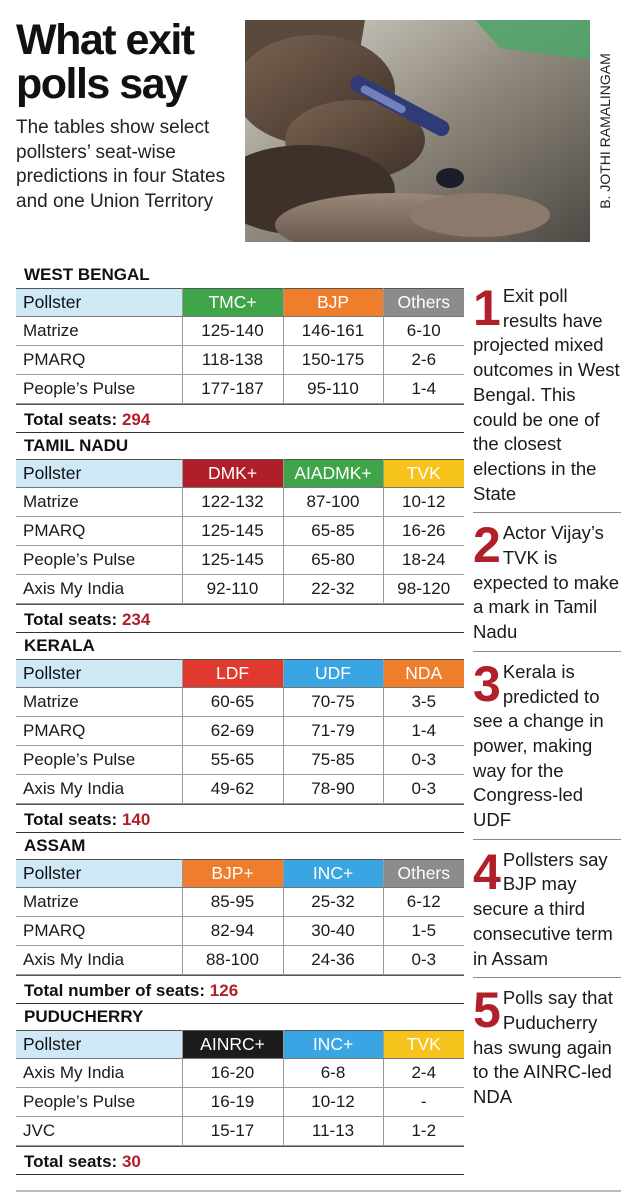 The width and height of the screenshot is (633, 1200). What do you see at coordinates (333, 702) in the screenshot?
I see `seat-projection: 70-75` at bounding box center [333, 702].